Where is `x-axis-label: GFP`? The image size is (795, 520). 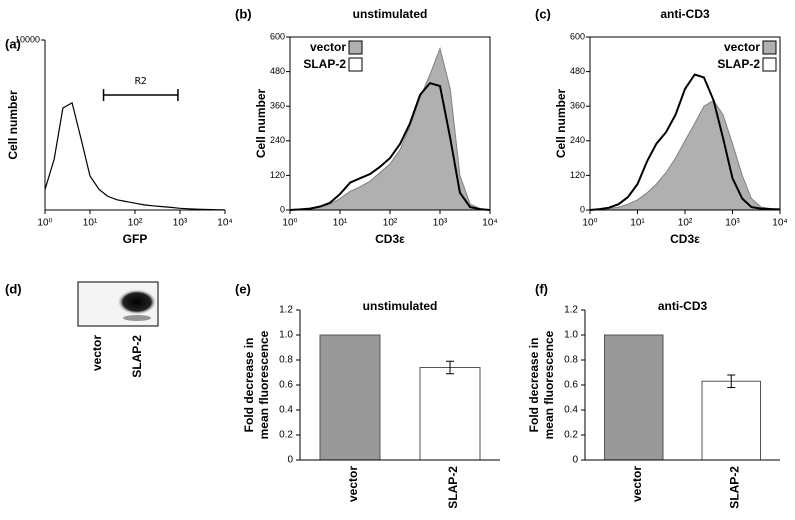 x-axis-label: GFP is located at coordinates (135, 239).